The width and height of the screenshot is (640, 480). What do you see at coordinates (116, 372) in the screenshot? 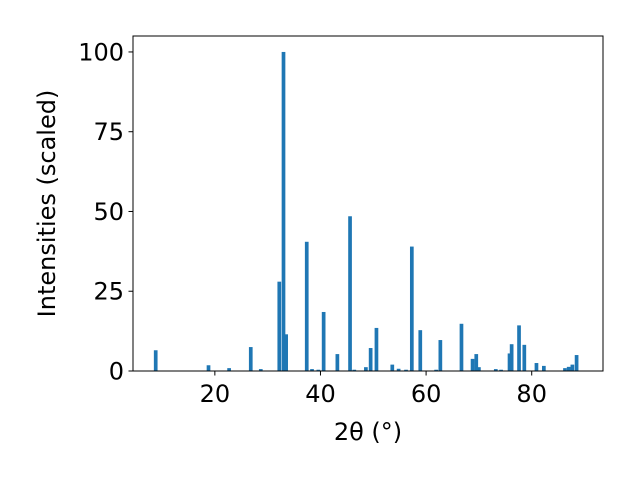
I see `y-tick-label: 0` at bounding box center [116, 372].